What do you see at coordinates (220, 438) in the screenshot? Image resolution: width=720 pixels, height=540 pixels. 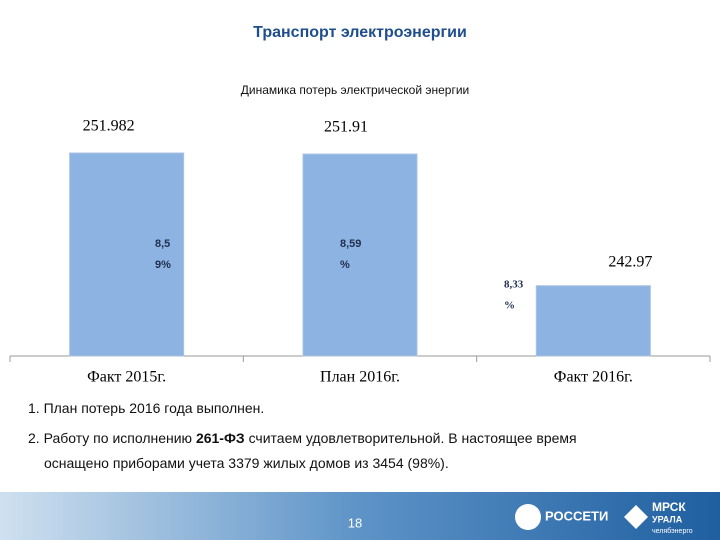 I see `note-text: 261-ФЗ` at bounding box center [220, 438].